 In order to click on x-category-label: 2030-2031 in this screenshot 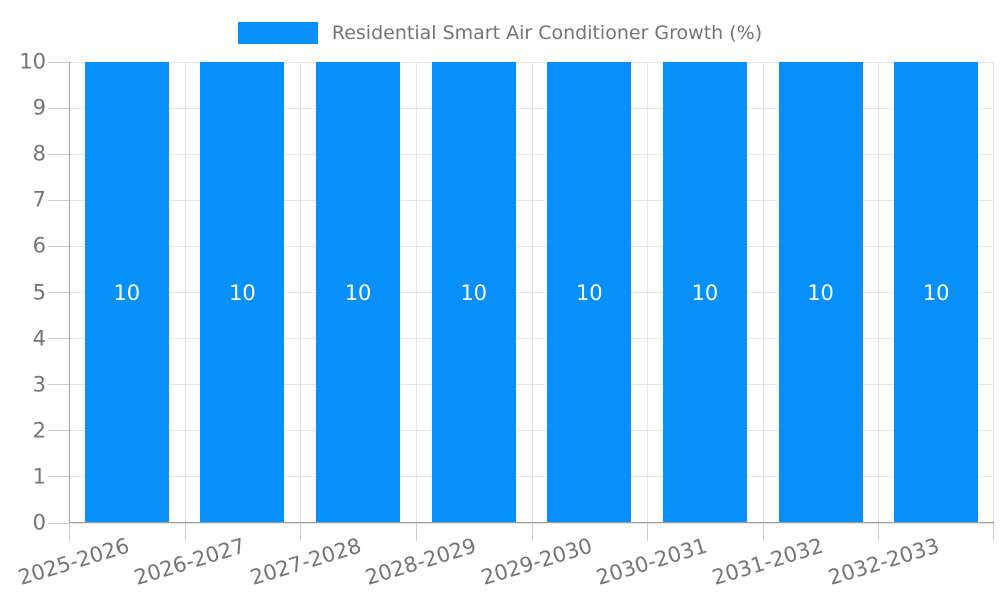, I will do `click(652, 561)`.